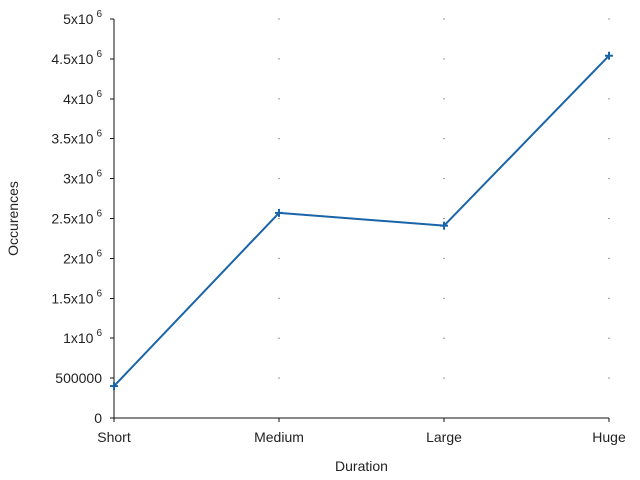 The height and width of the screenshot is (480, 640). Describe the element at coordinates (82, 18) in the screenshot. I see `y-tick-label: 5x10 6` at that location.